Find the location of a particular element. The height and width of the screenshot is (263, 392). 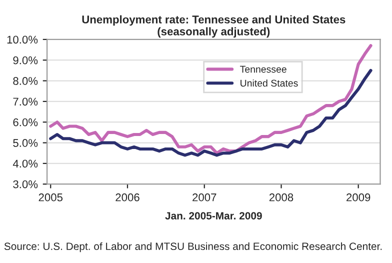

source-note: Source: U.S. Dept. of Labor and MTSU Business and Economic Research Center. is located at coordinates (193, 247).